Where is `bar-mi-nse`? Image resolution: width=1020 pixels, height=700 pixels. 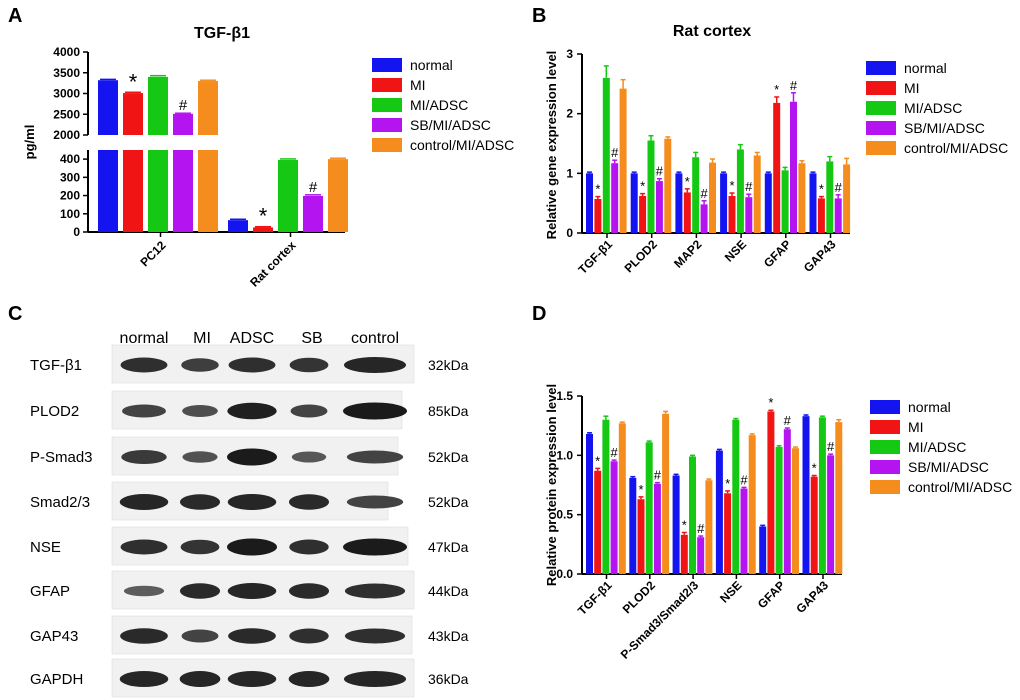 bar-mi-nse is located at coordinates (732, 214).